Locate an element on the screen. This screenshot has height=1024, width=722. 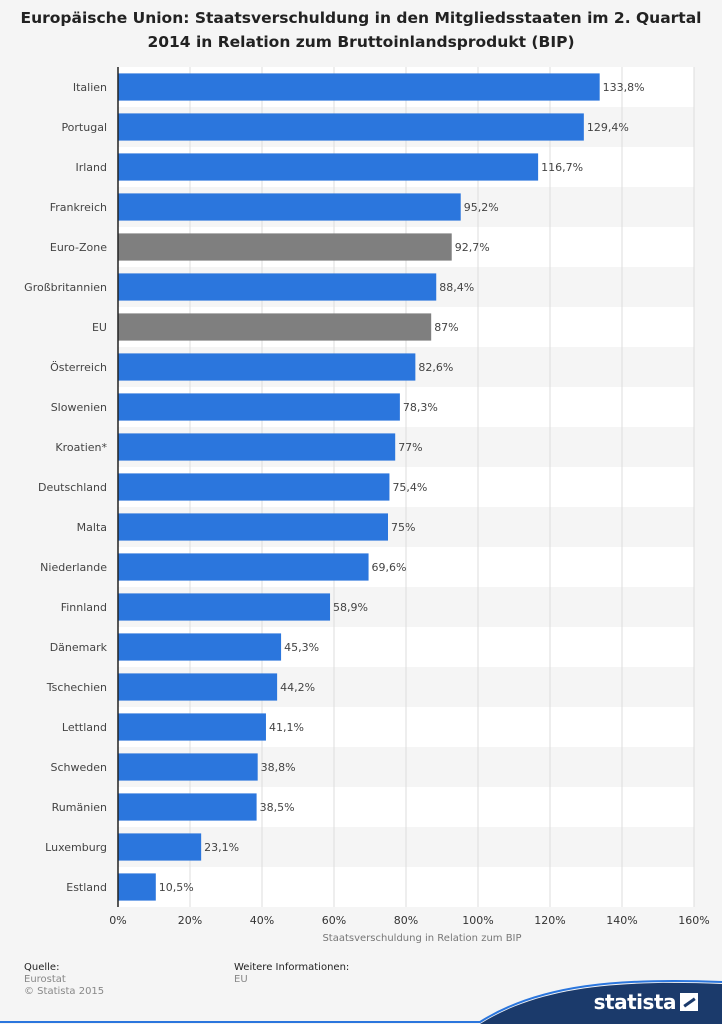
category-label: Niederlande is located at coordinates (73, 567).